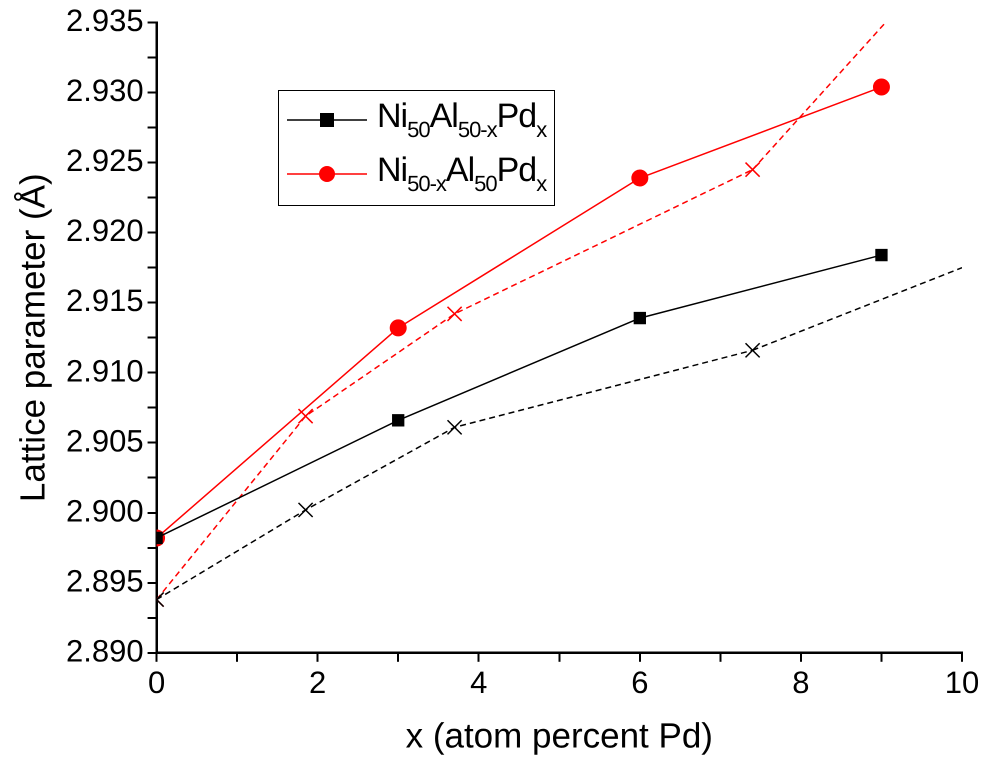 This screenshot has width=984, height=769. Describe the element at coordinates (157, 682) in the screenshot. I see `x-tick-label: 0` at that location.